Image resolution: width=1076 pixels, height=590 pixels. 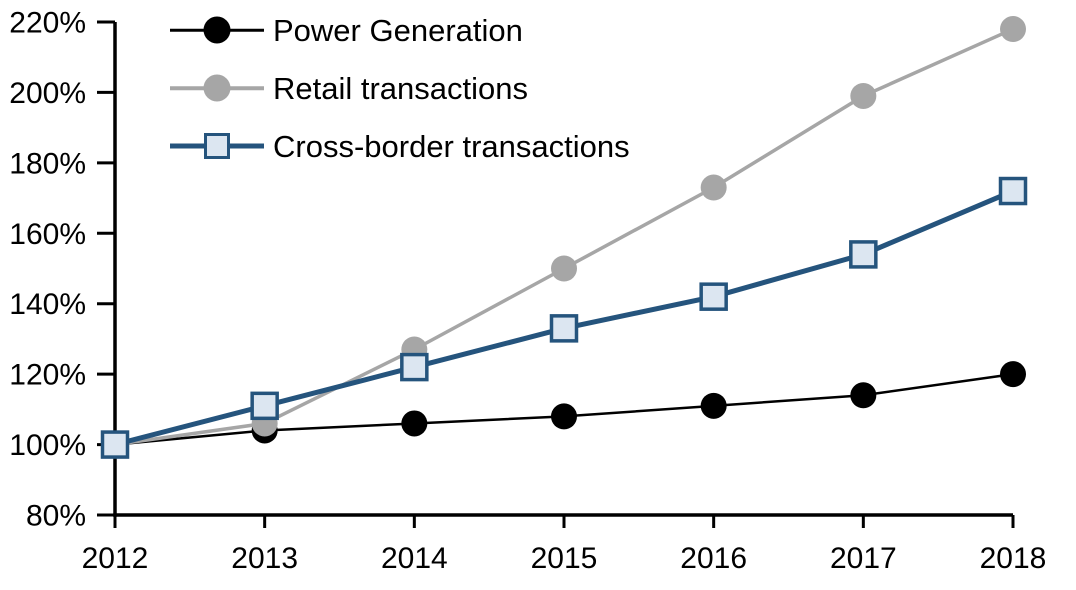 What do you see at coordinates (414, 367) in the screenshot?
I see `data-point-cross-border-transactions-2014` at bounding box center [414, 367].